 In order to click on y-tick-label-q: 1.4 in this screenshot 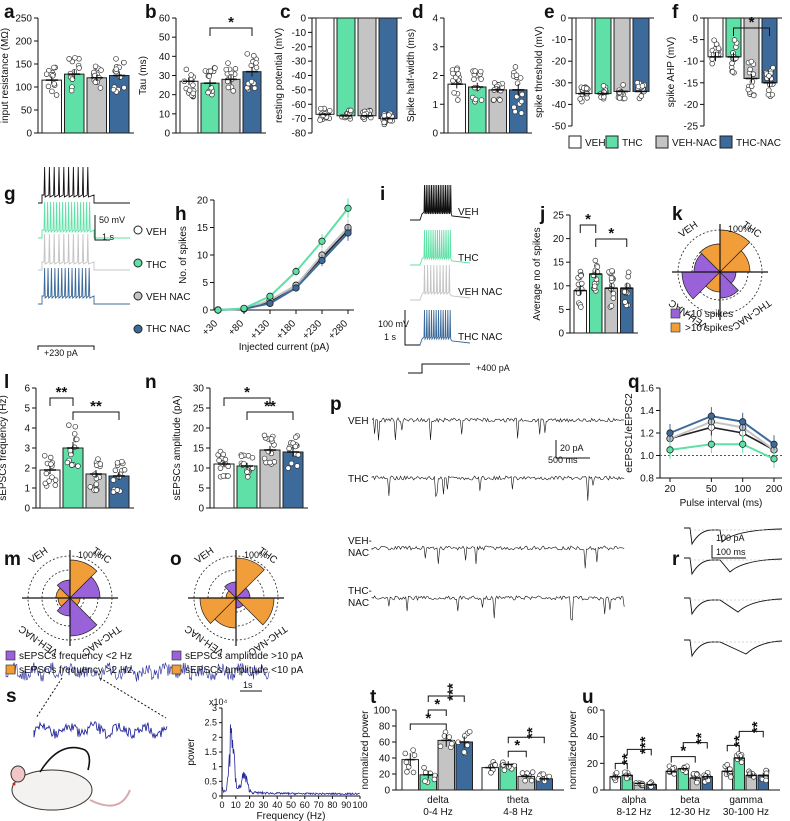, I will do `click(647, 411)`.